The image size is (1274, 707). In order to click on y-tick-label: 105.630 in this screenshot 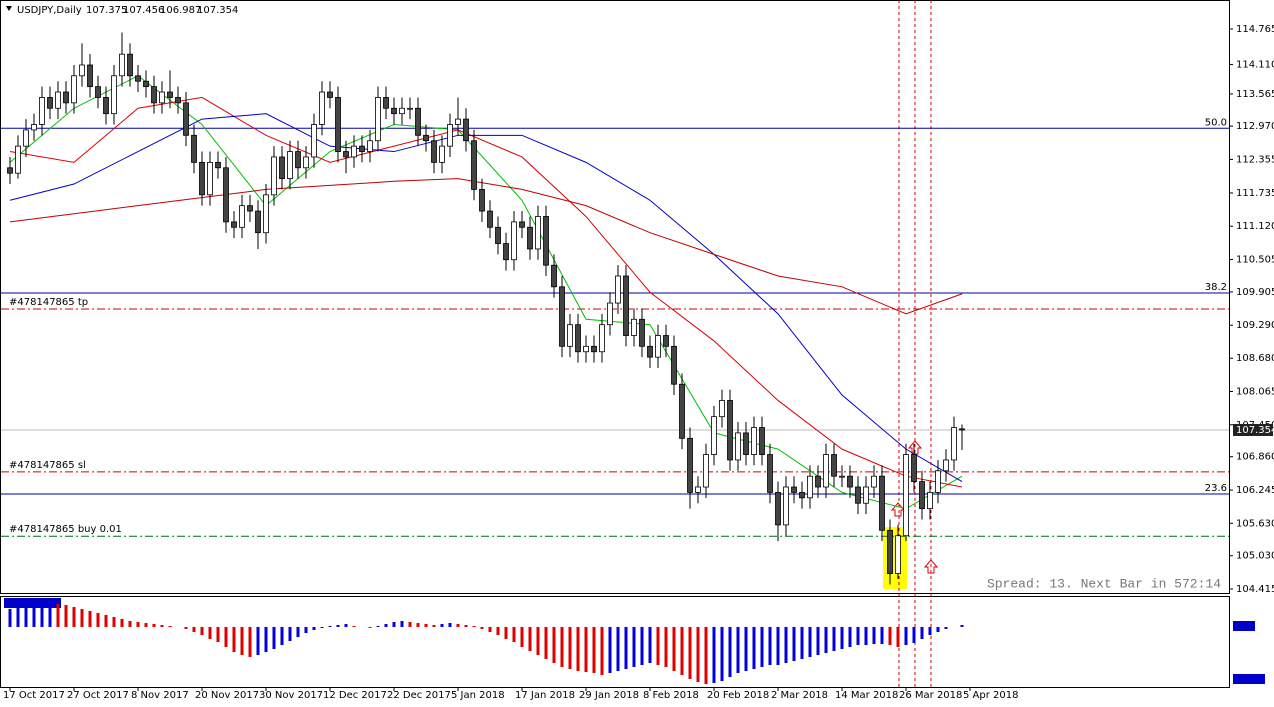, I will do `click(1255, 523)`.